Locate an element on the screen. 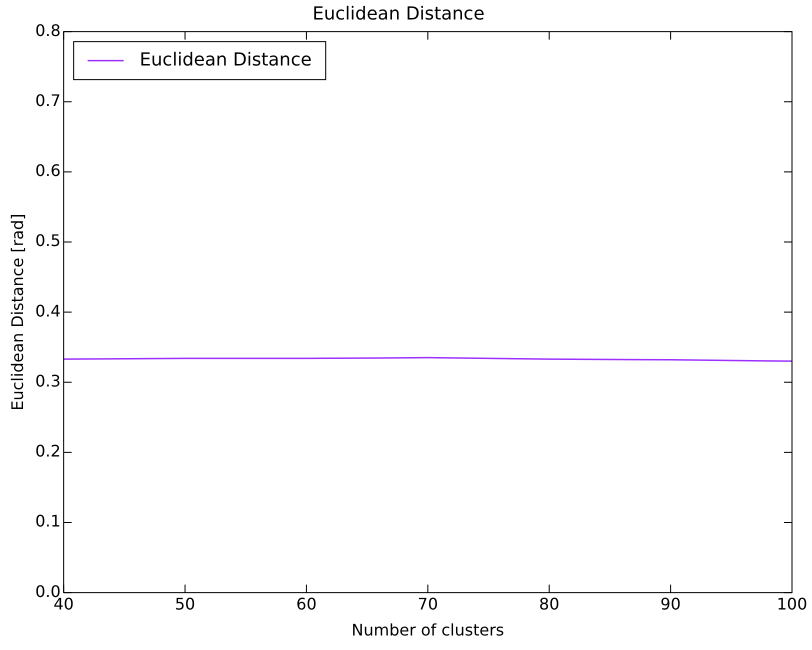  x-tick-label: 80 is located at coordinates (549, 604).